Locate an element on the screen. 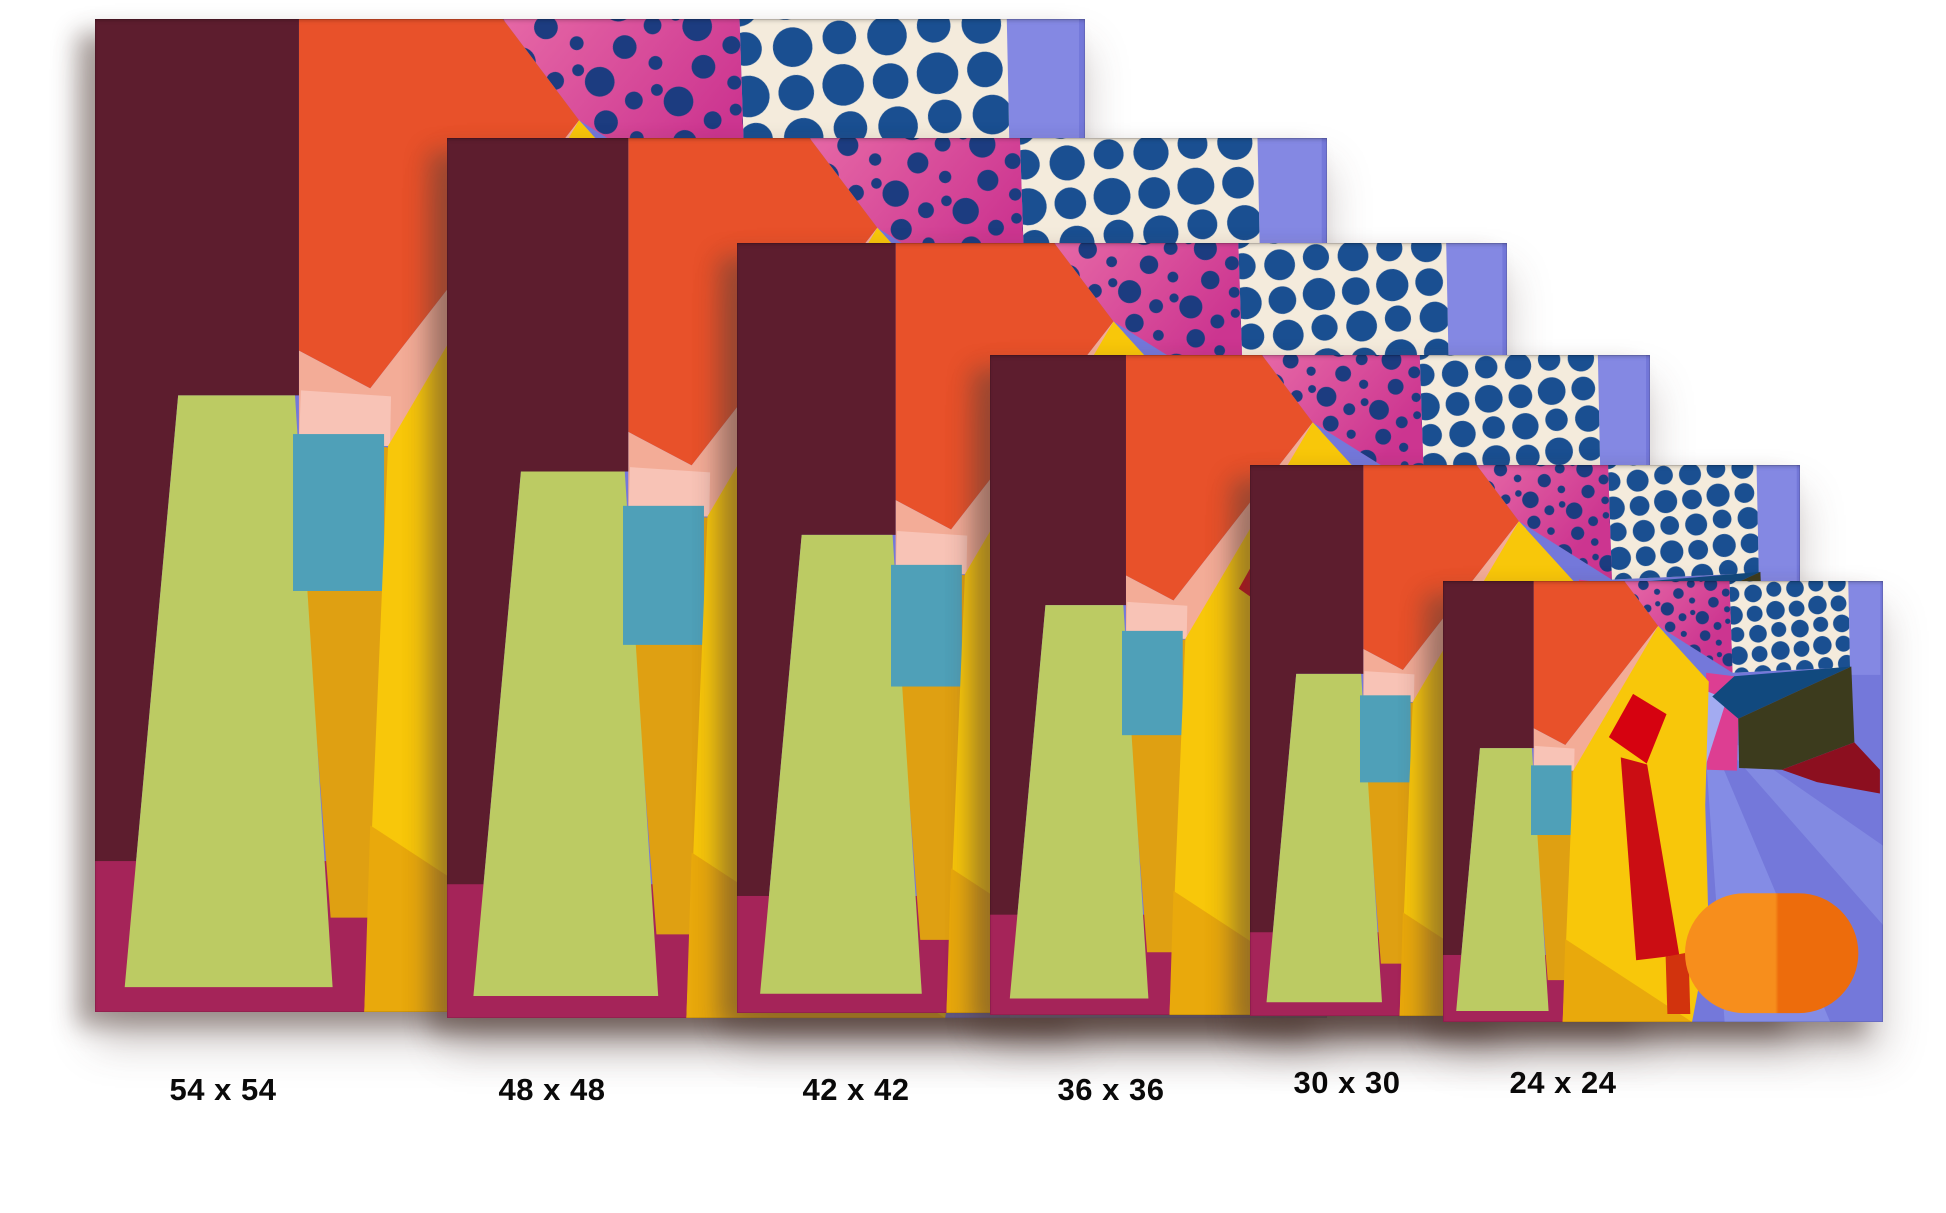 The image size is (1946, 1213). size-label-54: 54 x 54 is located at coordinates (223, 1089).